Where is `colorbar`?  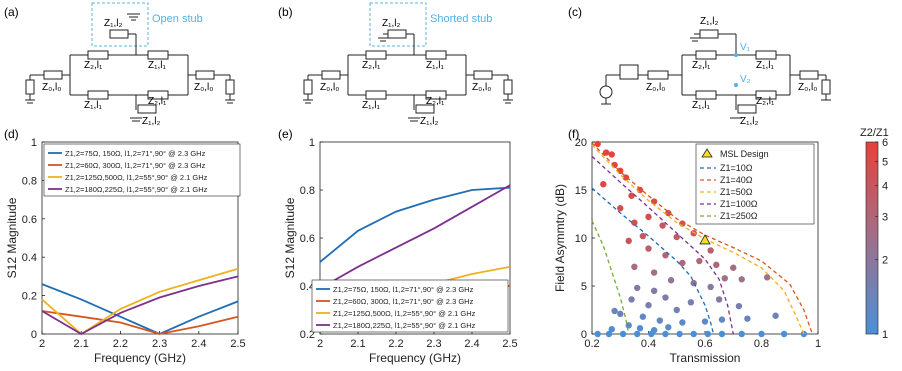
colorbar is located at coordinates (872, 238).